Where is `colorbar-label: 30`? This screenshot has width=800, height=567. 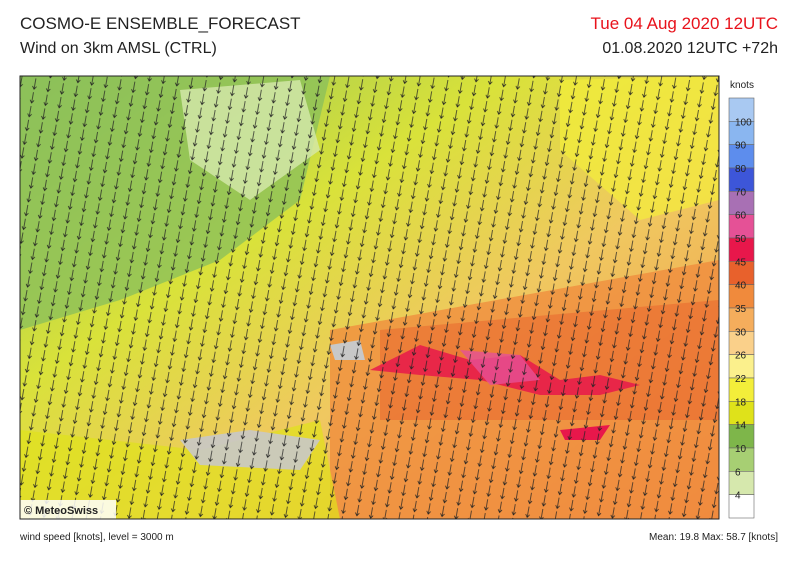
colorbar-label: 30 is located at coordinates (741, 332).